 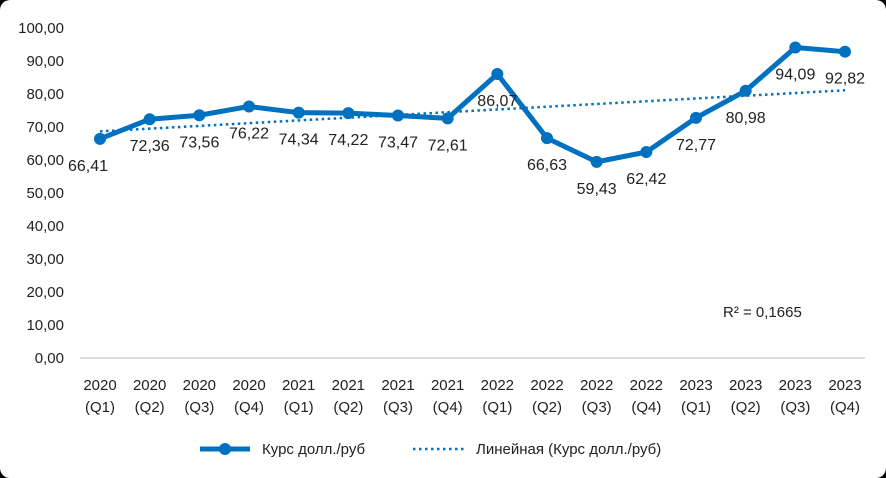 What do you see at coordinates (746, 118) in the screenshot?
I see `data-label: 80,98` at bounding box center [746, 118].